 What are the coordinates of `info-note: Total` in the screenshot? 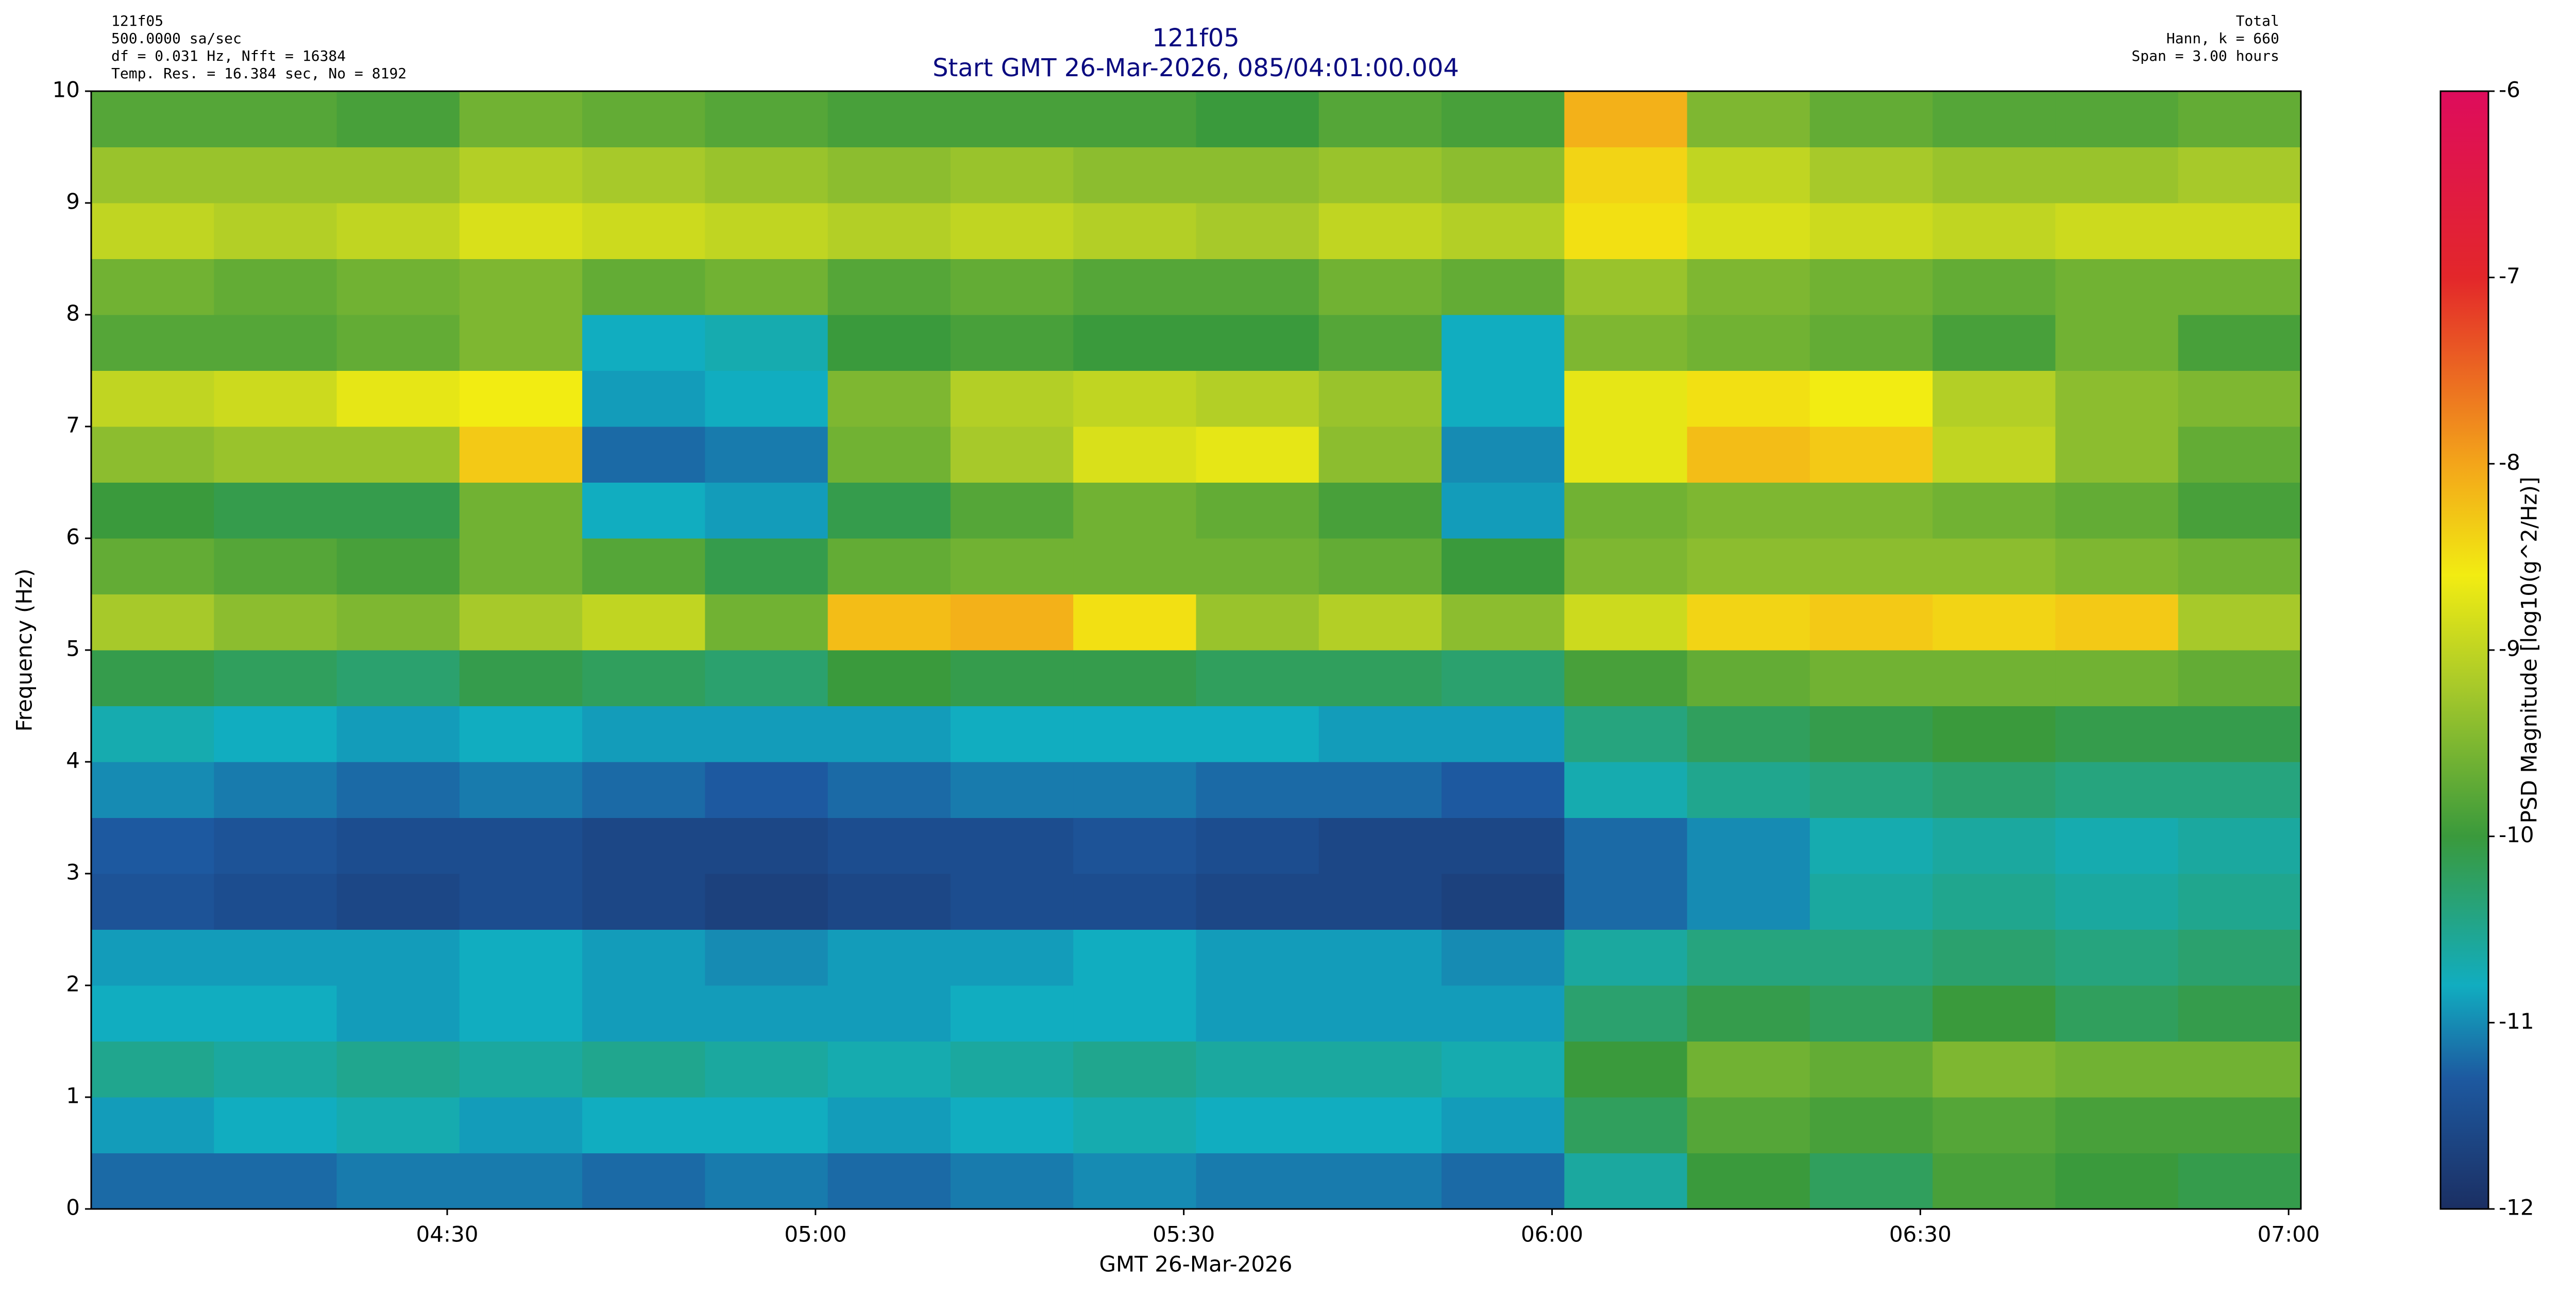 It's located at (2257, 20).